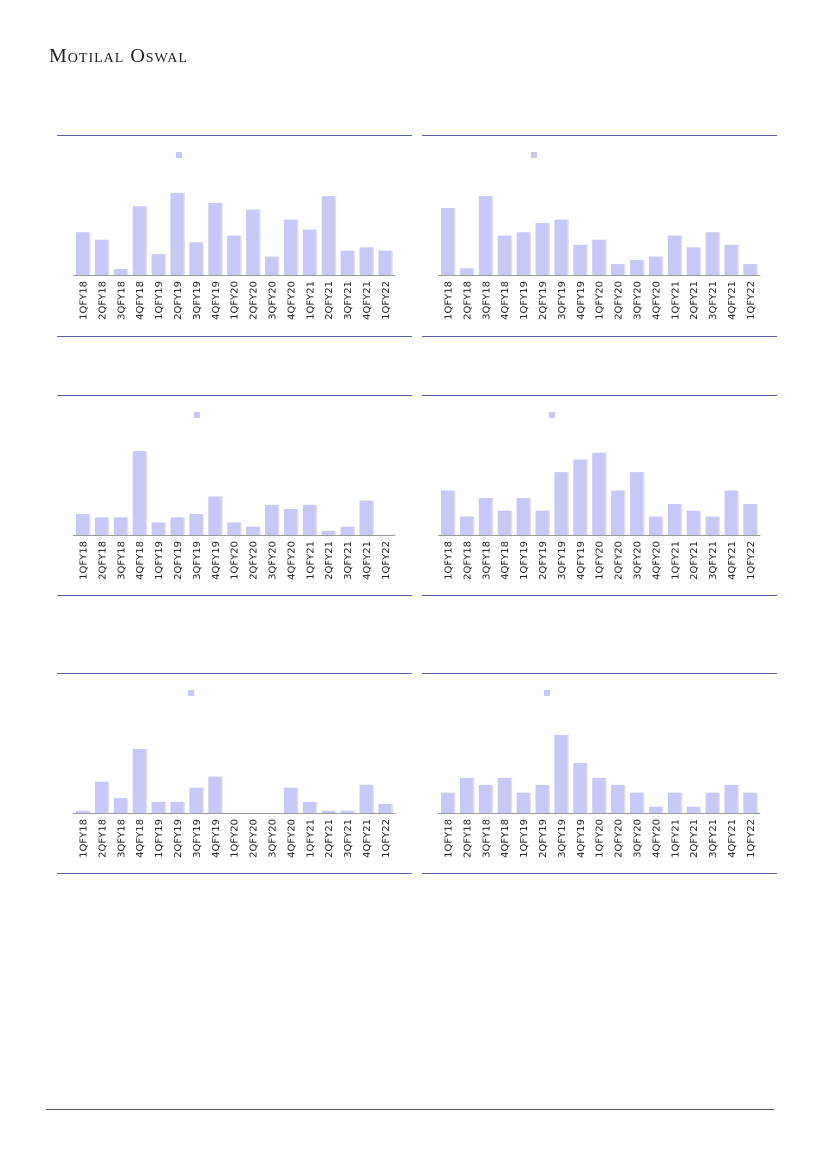  Describe the element at coordinates (505, 300) in the screenshot. I see `x-tick-label: 4QFY18` at that location.